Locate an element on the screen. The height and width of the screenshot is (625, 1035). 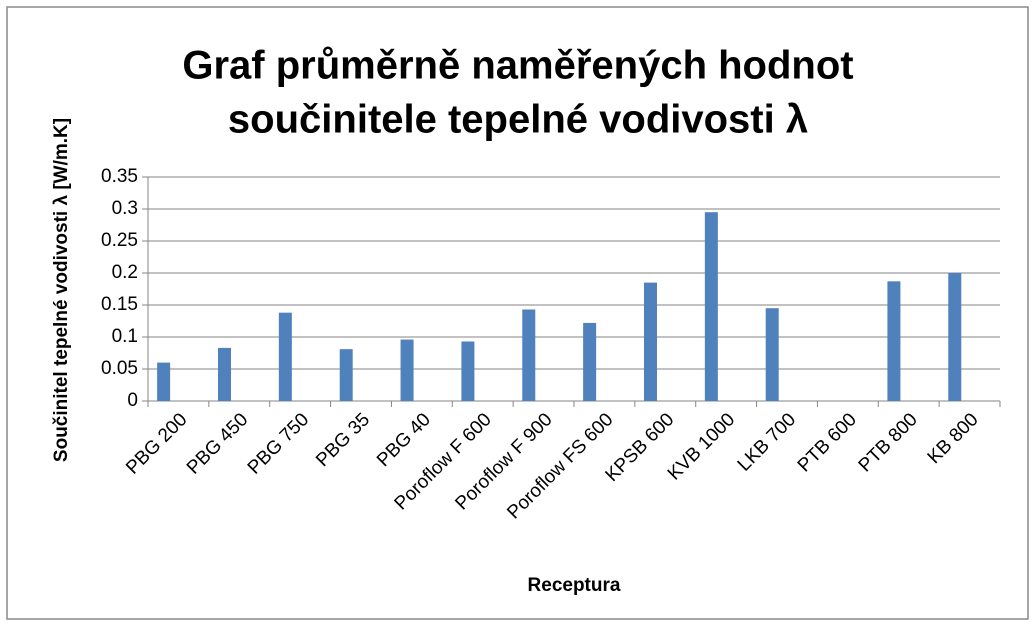
y-tick-label: 0.25 is located at coordinates (119, 240).